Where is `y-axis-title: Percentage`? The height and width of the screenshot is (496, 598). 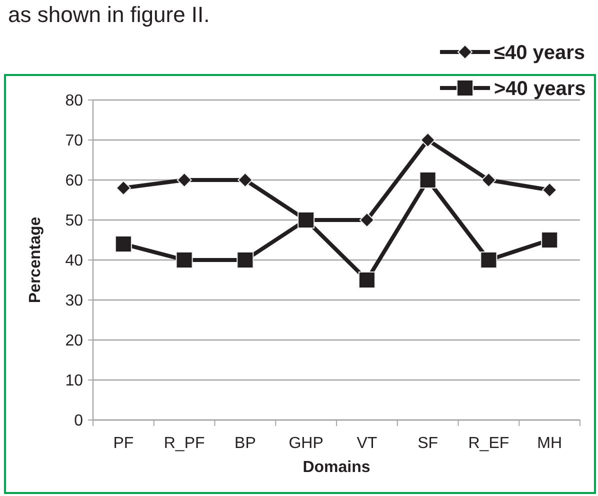
y-axis-title: Percentage is located at coordinates (35, 260).